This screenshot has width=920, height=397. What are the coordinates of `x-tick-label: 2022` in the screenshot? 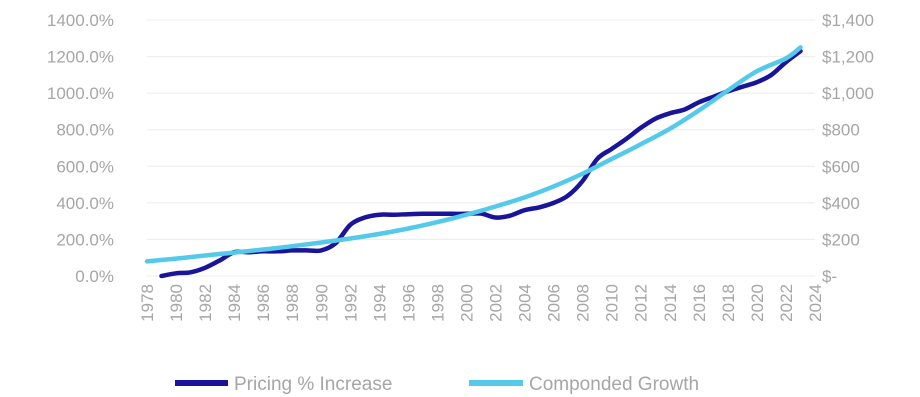 It's located at (786, 303).